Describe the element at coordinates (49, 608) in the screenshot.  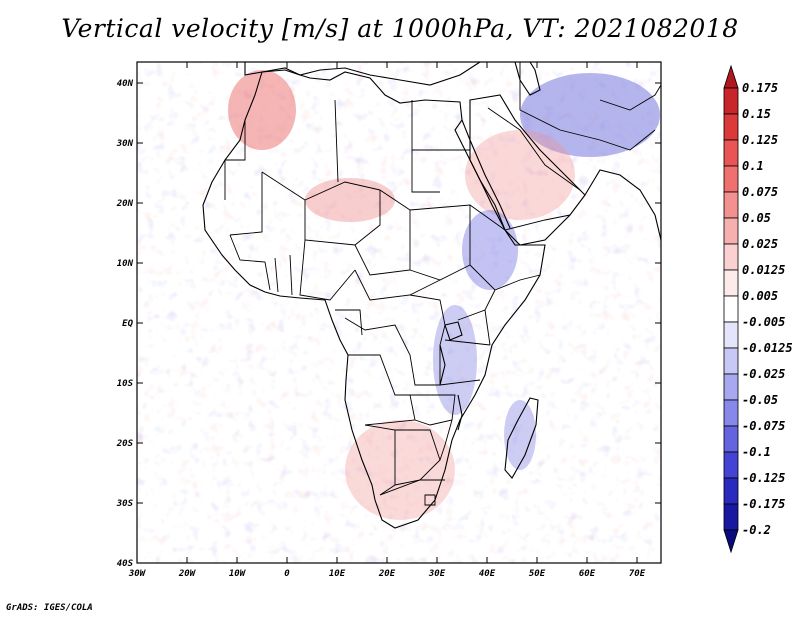
I see `footer-credit: GrADS: IGES/COLA` at that location.